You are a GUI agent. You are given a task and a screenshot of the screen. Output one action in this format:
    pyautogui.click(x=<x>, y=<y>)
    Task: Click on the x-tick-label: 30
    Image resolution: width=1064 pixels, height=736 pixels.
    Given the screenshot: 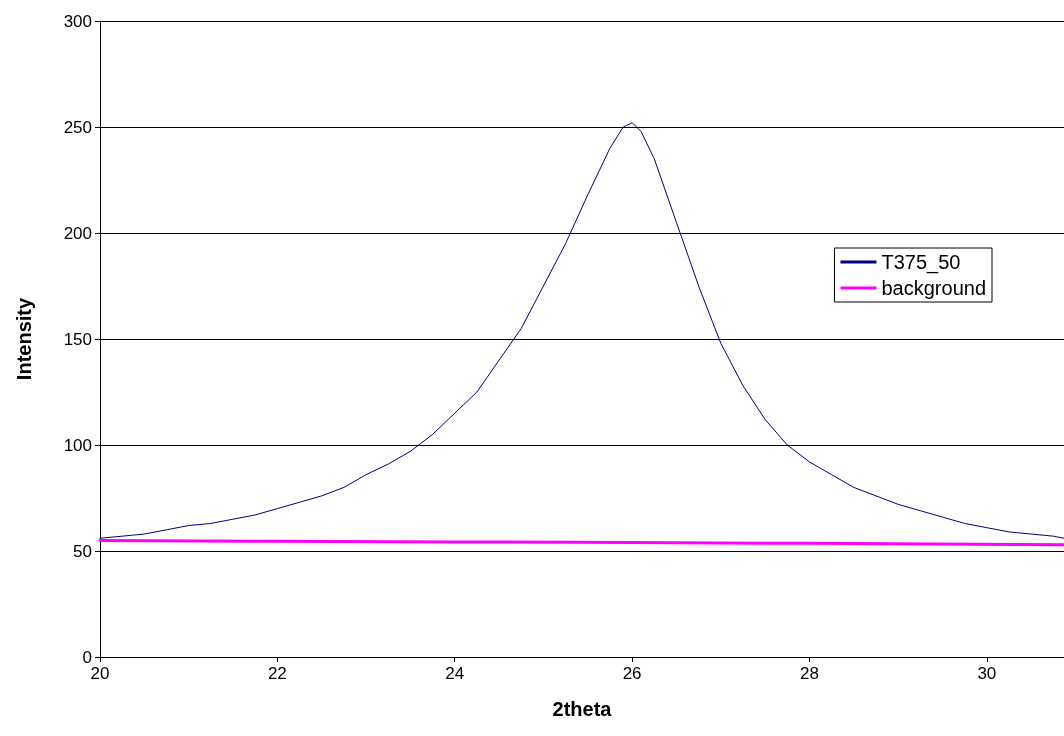 What is the action you would take?
    pyautogui.click(x=987, y=673)
    